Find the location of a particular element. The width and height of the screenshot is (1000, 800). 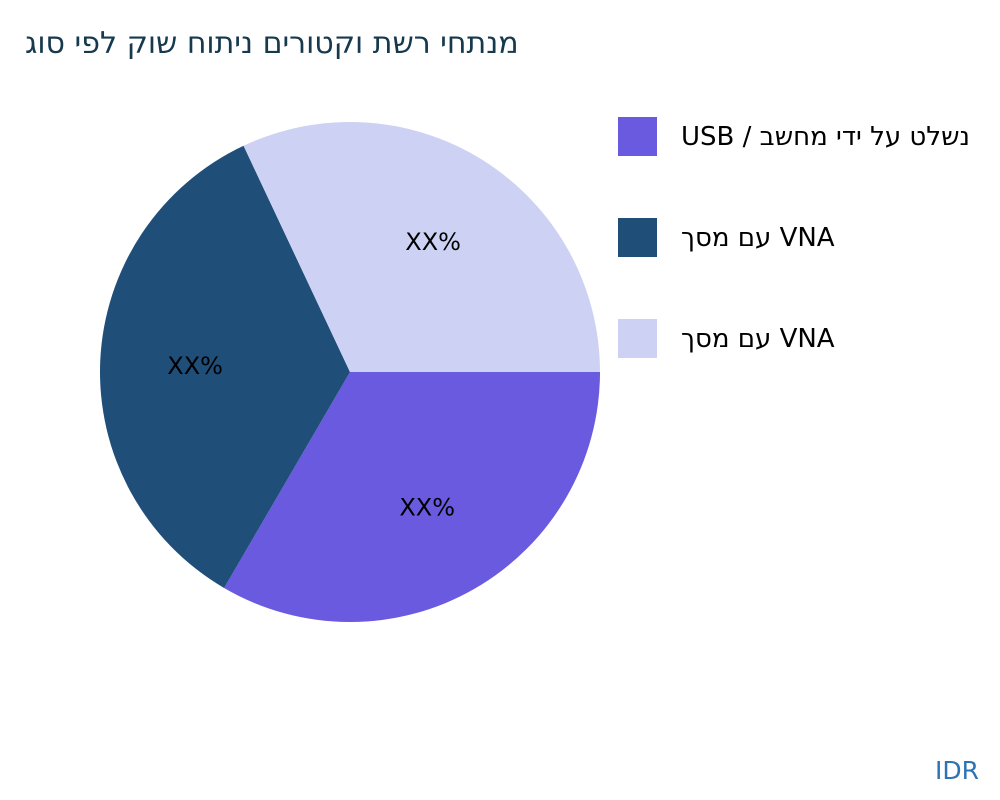

chart-title: מנתחי רשת וקטורים ניתוח שוק לפי סוג is located at coordinates (272, 43).